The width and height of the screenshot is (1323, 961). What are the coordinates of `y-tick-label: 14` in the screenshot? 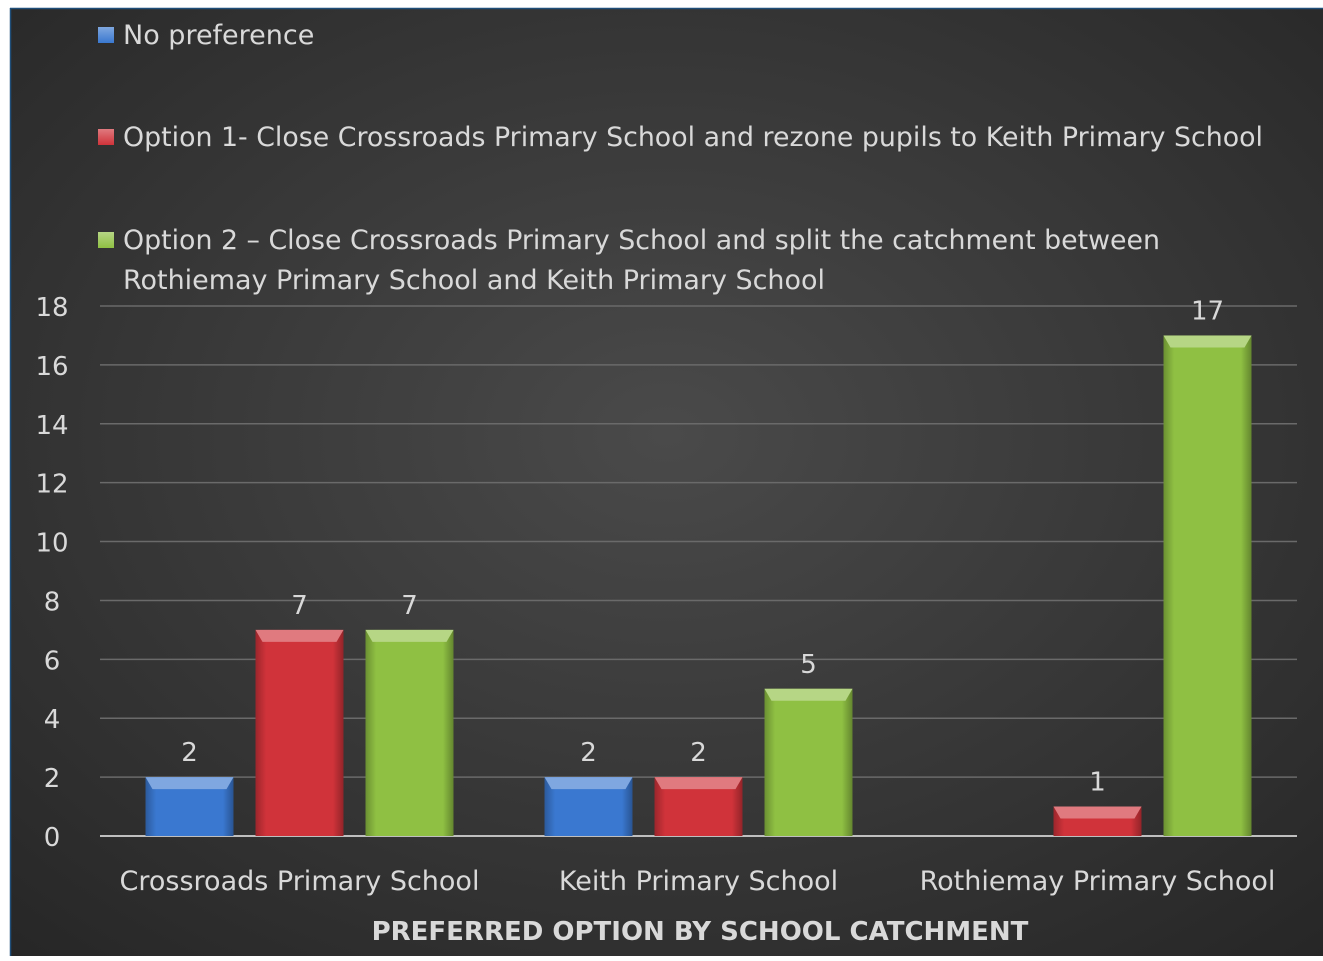 It's located at (51, 426).